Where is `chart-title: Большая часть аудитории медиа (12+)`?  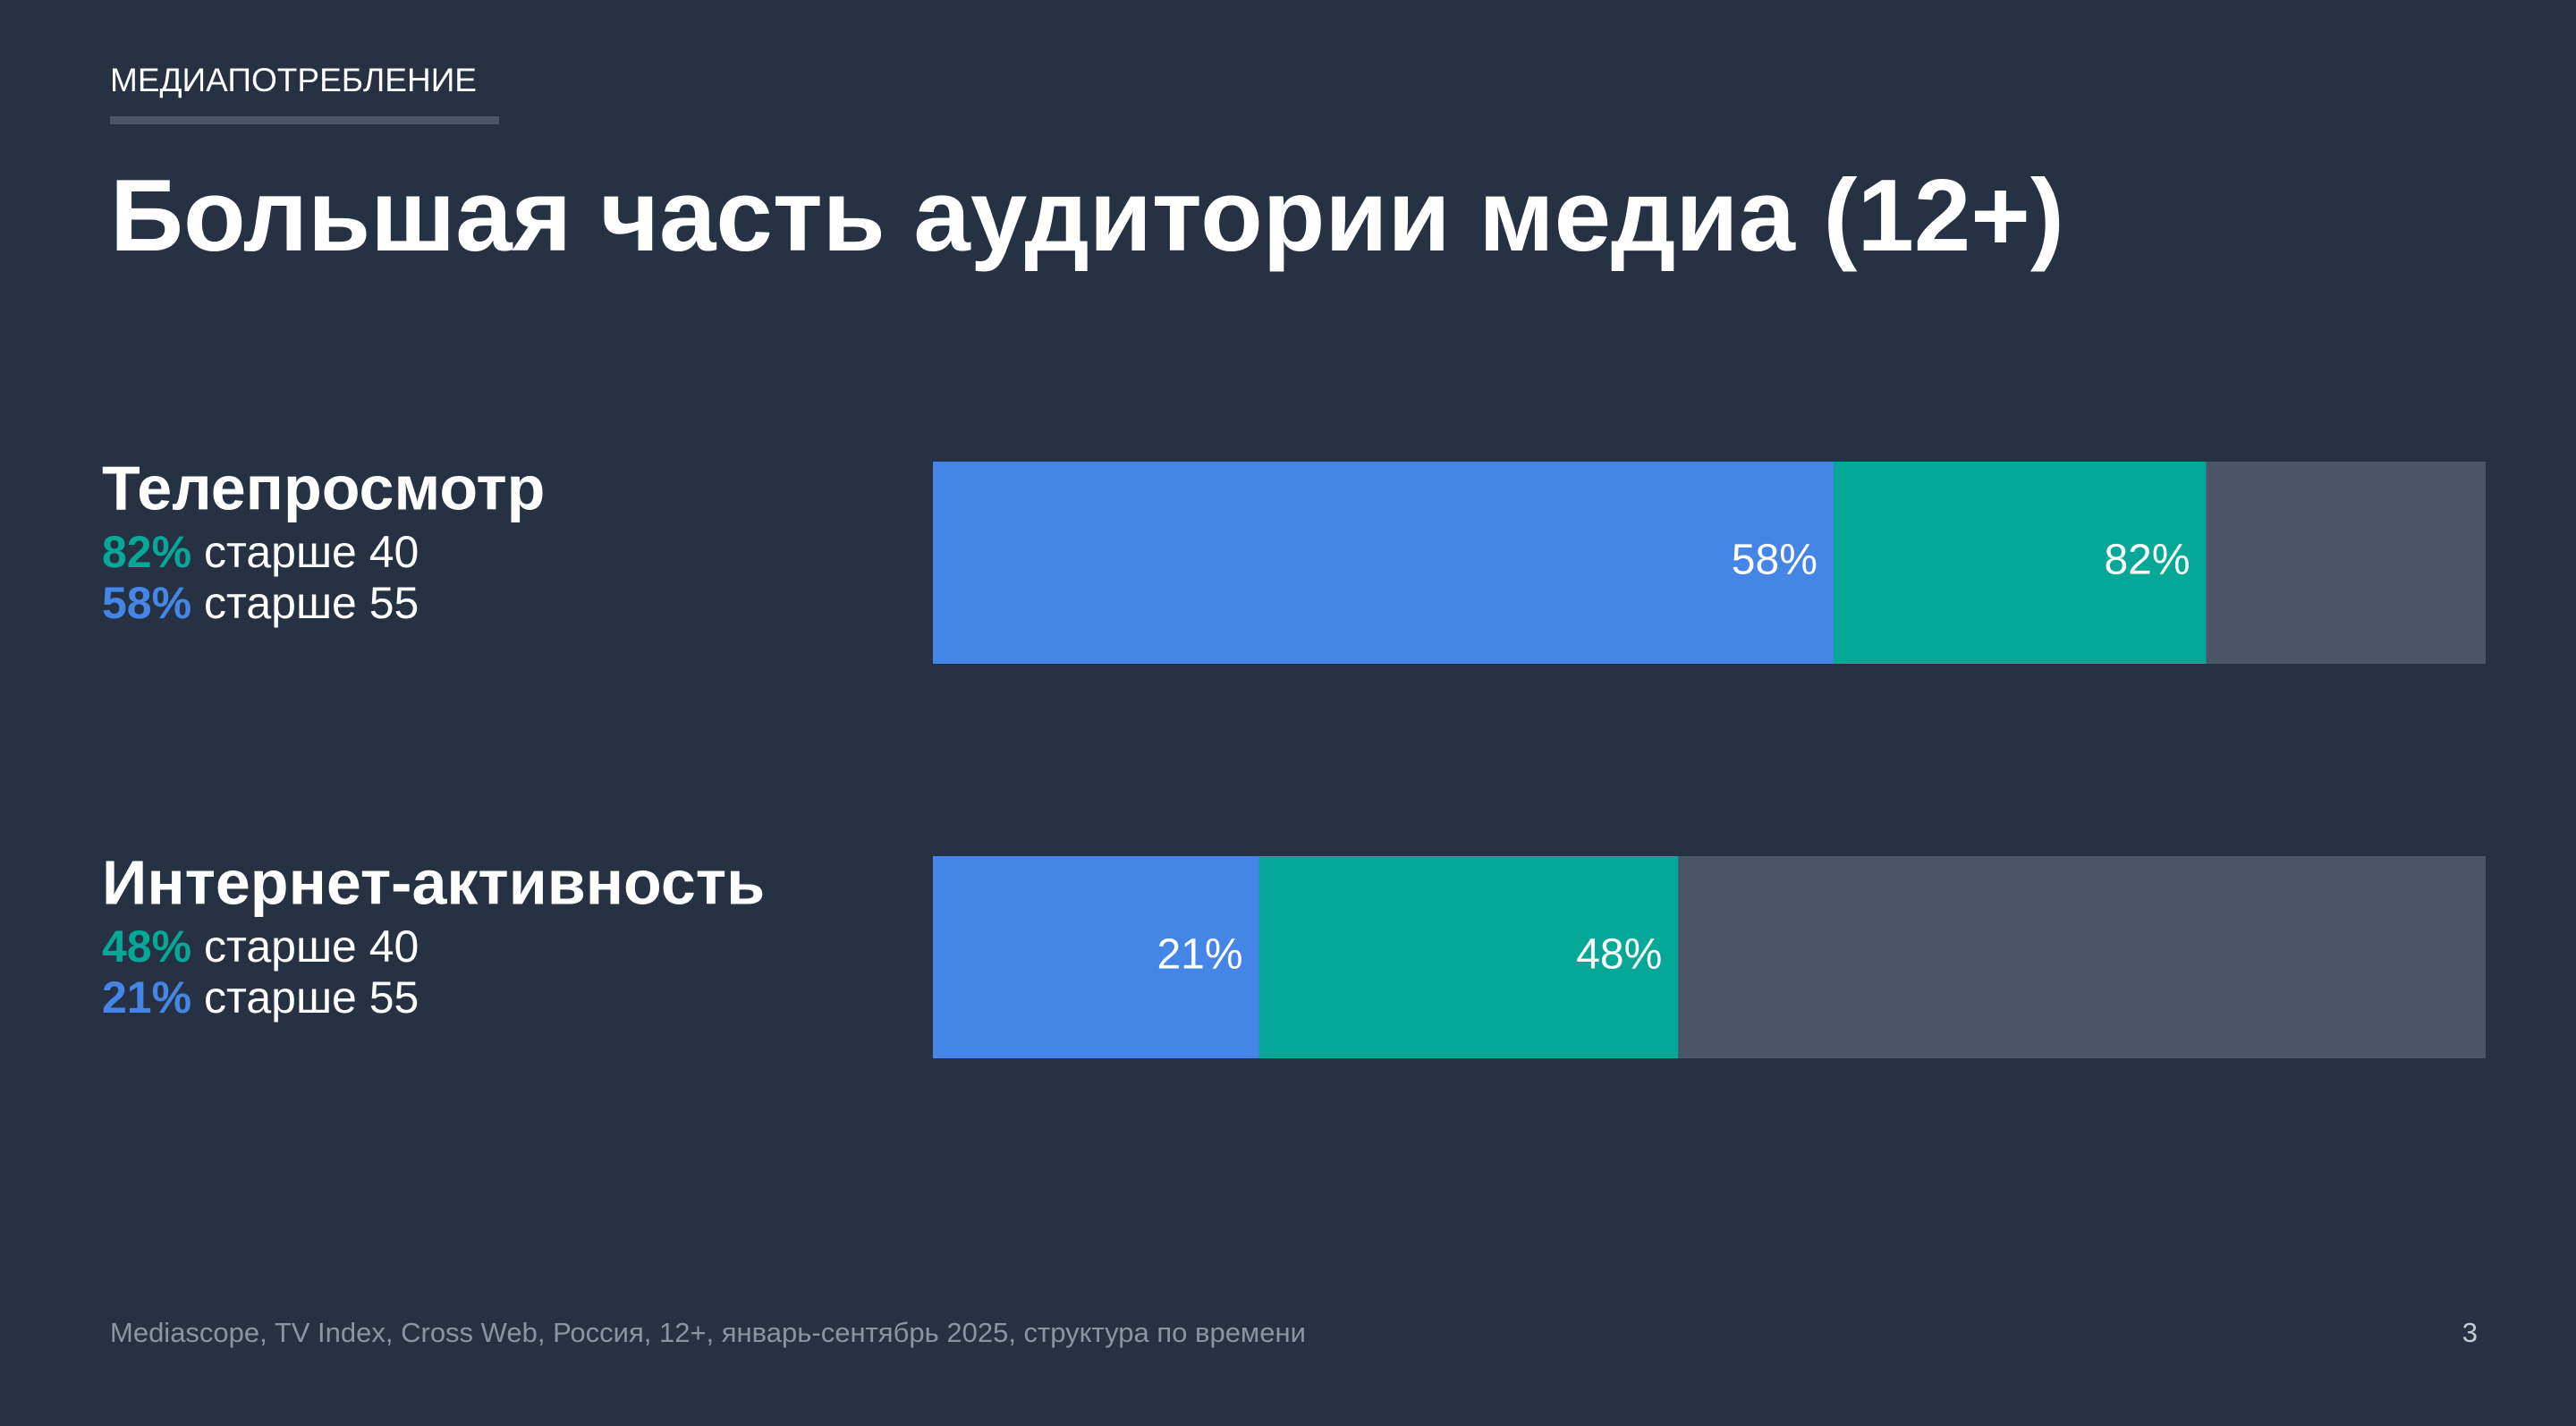 chart-title: Большая часть аудитории медиа (12+) is located at coordinates (1087, 216).